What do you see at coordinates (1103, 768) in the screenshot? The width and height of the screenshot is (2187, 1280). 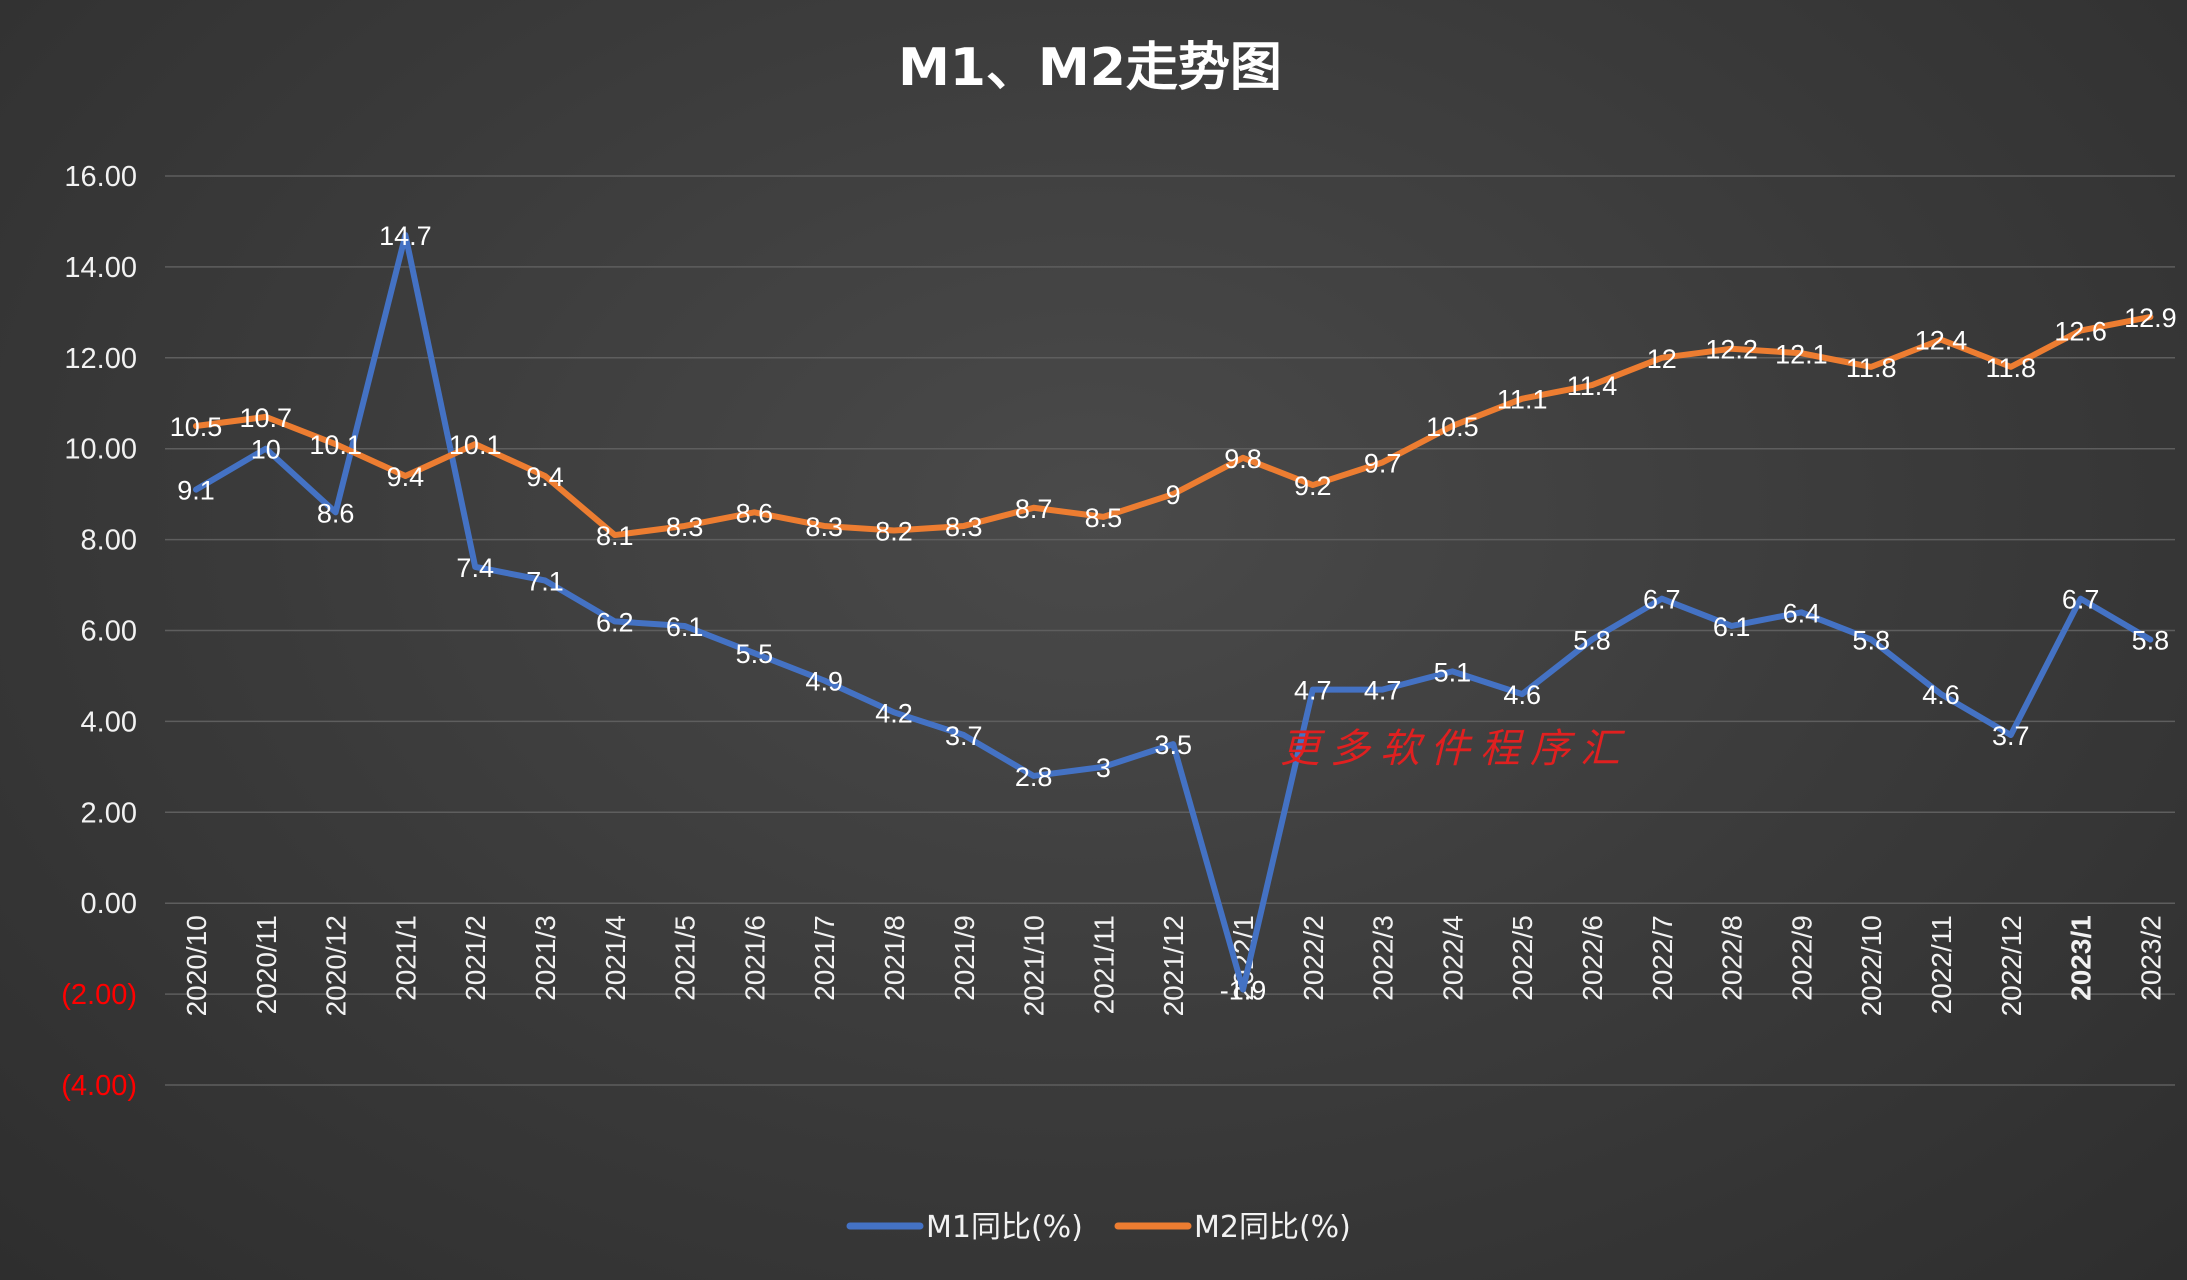 I see `data-label: 3` at bounding box center [1103, 768].